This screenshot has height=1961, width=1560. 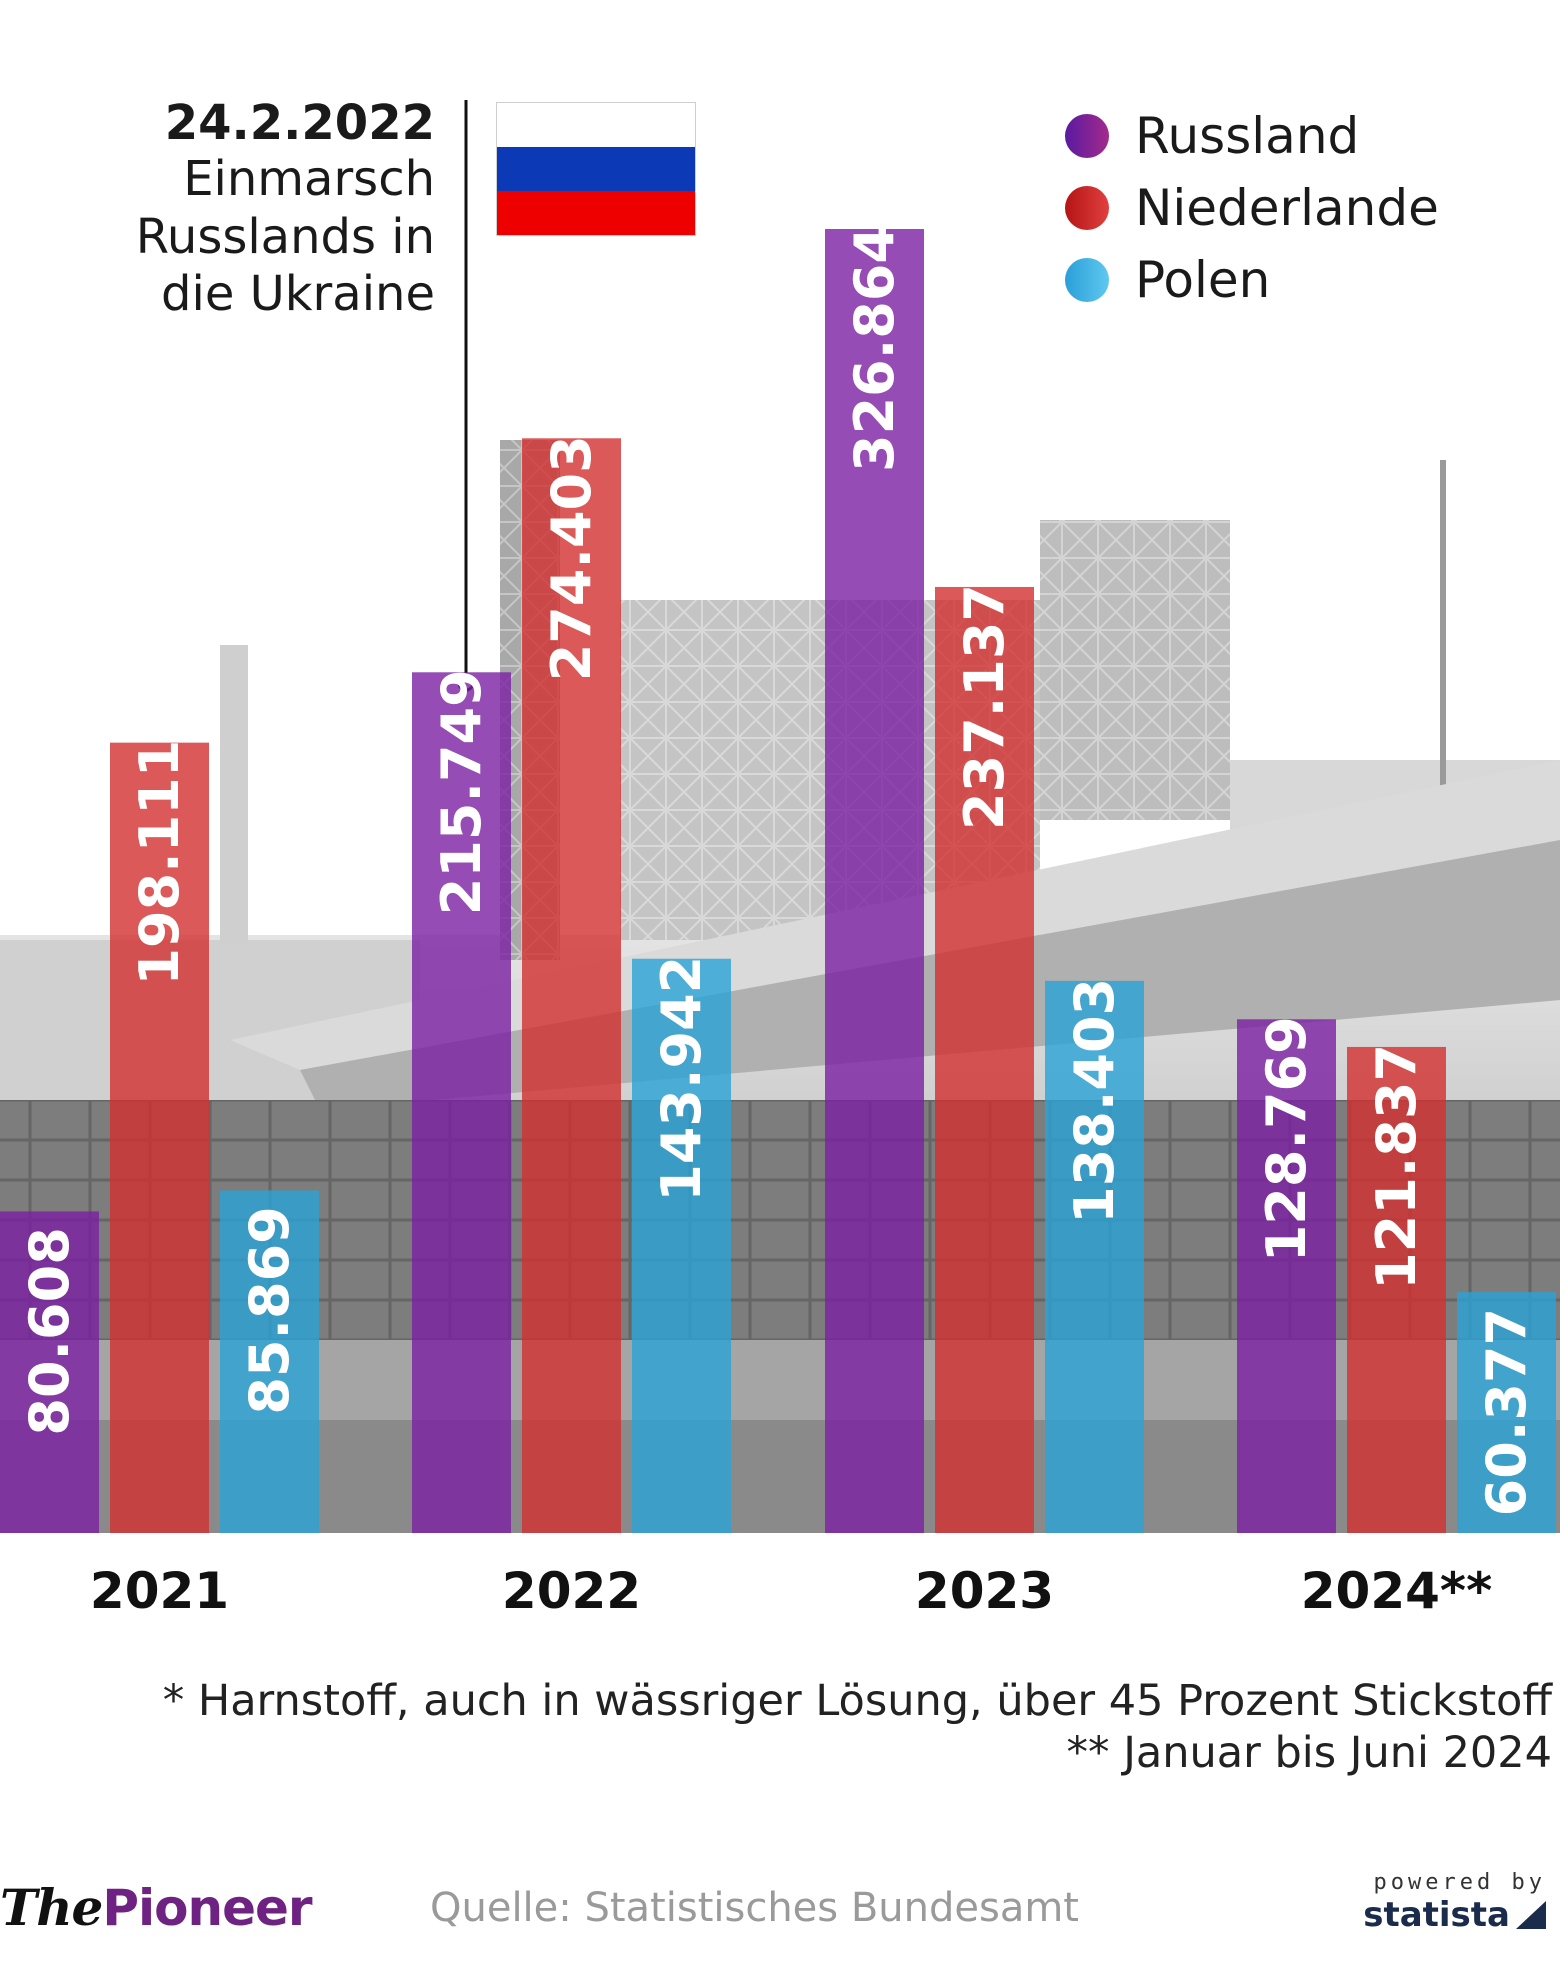 I want to click on statista-name: statista, so click(x=1436, y=1915).